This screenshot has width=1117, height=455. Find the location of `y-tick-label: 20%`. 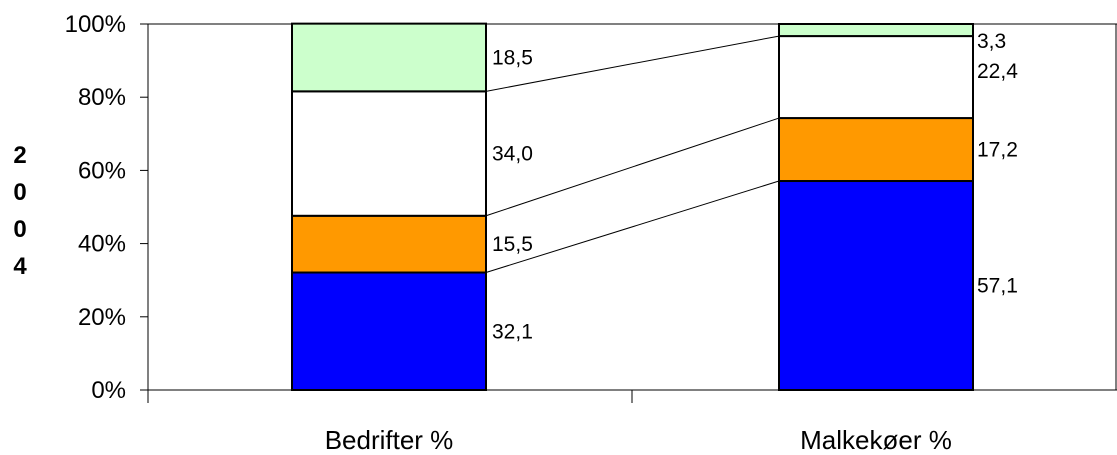

y-tick-label: 20% is located at coordinates (102, 317).